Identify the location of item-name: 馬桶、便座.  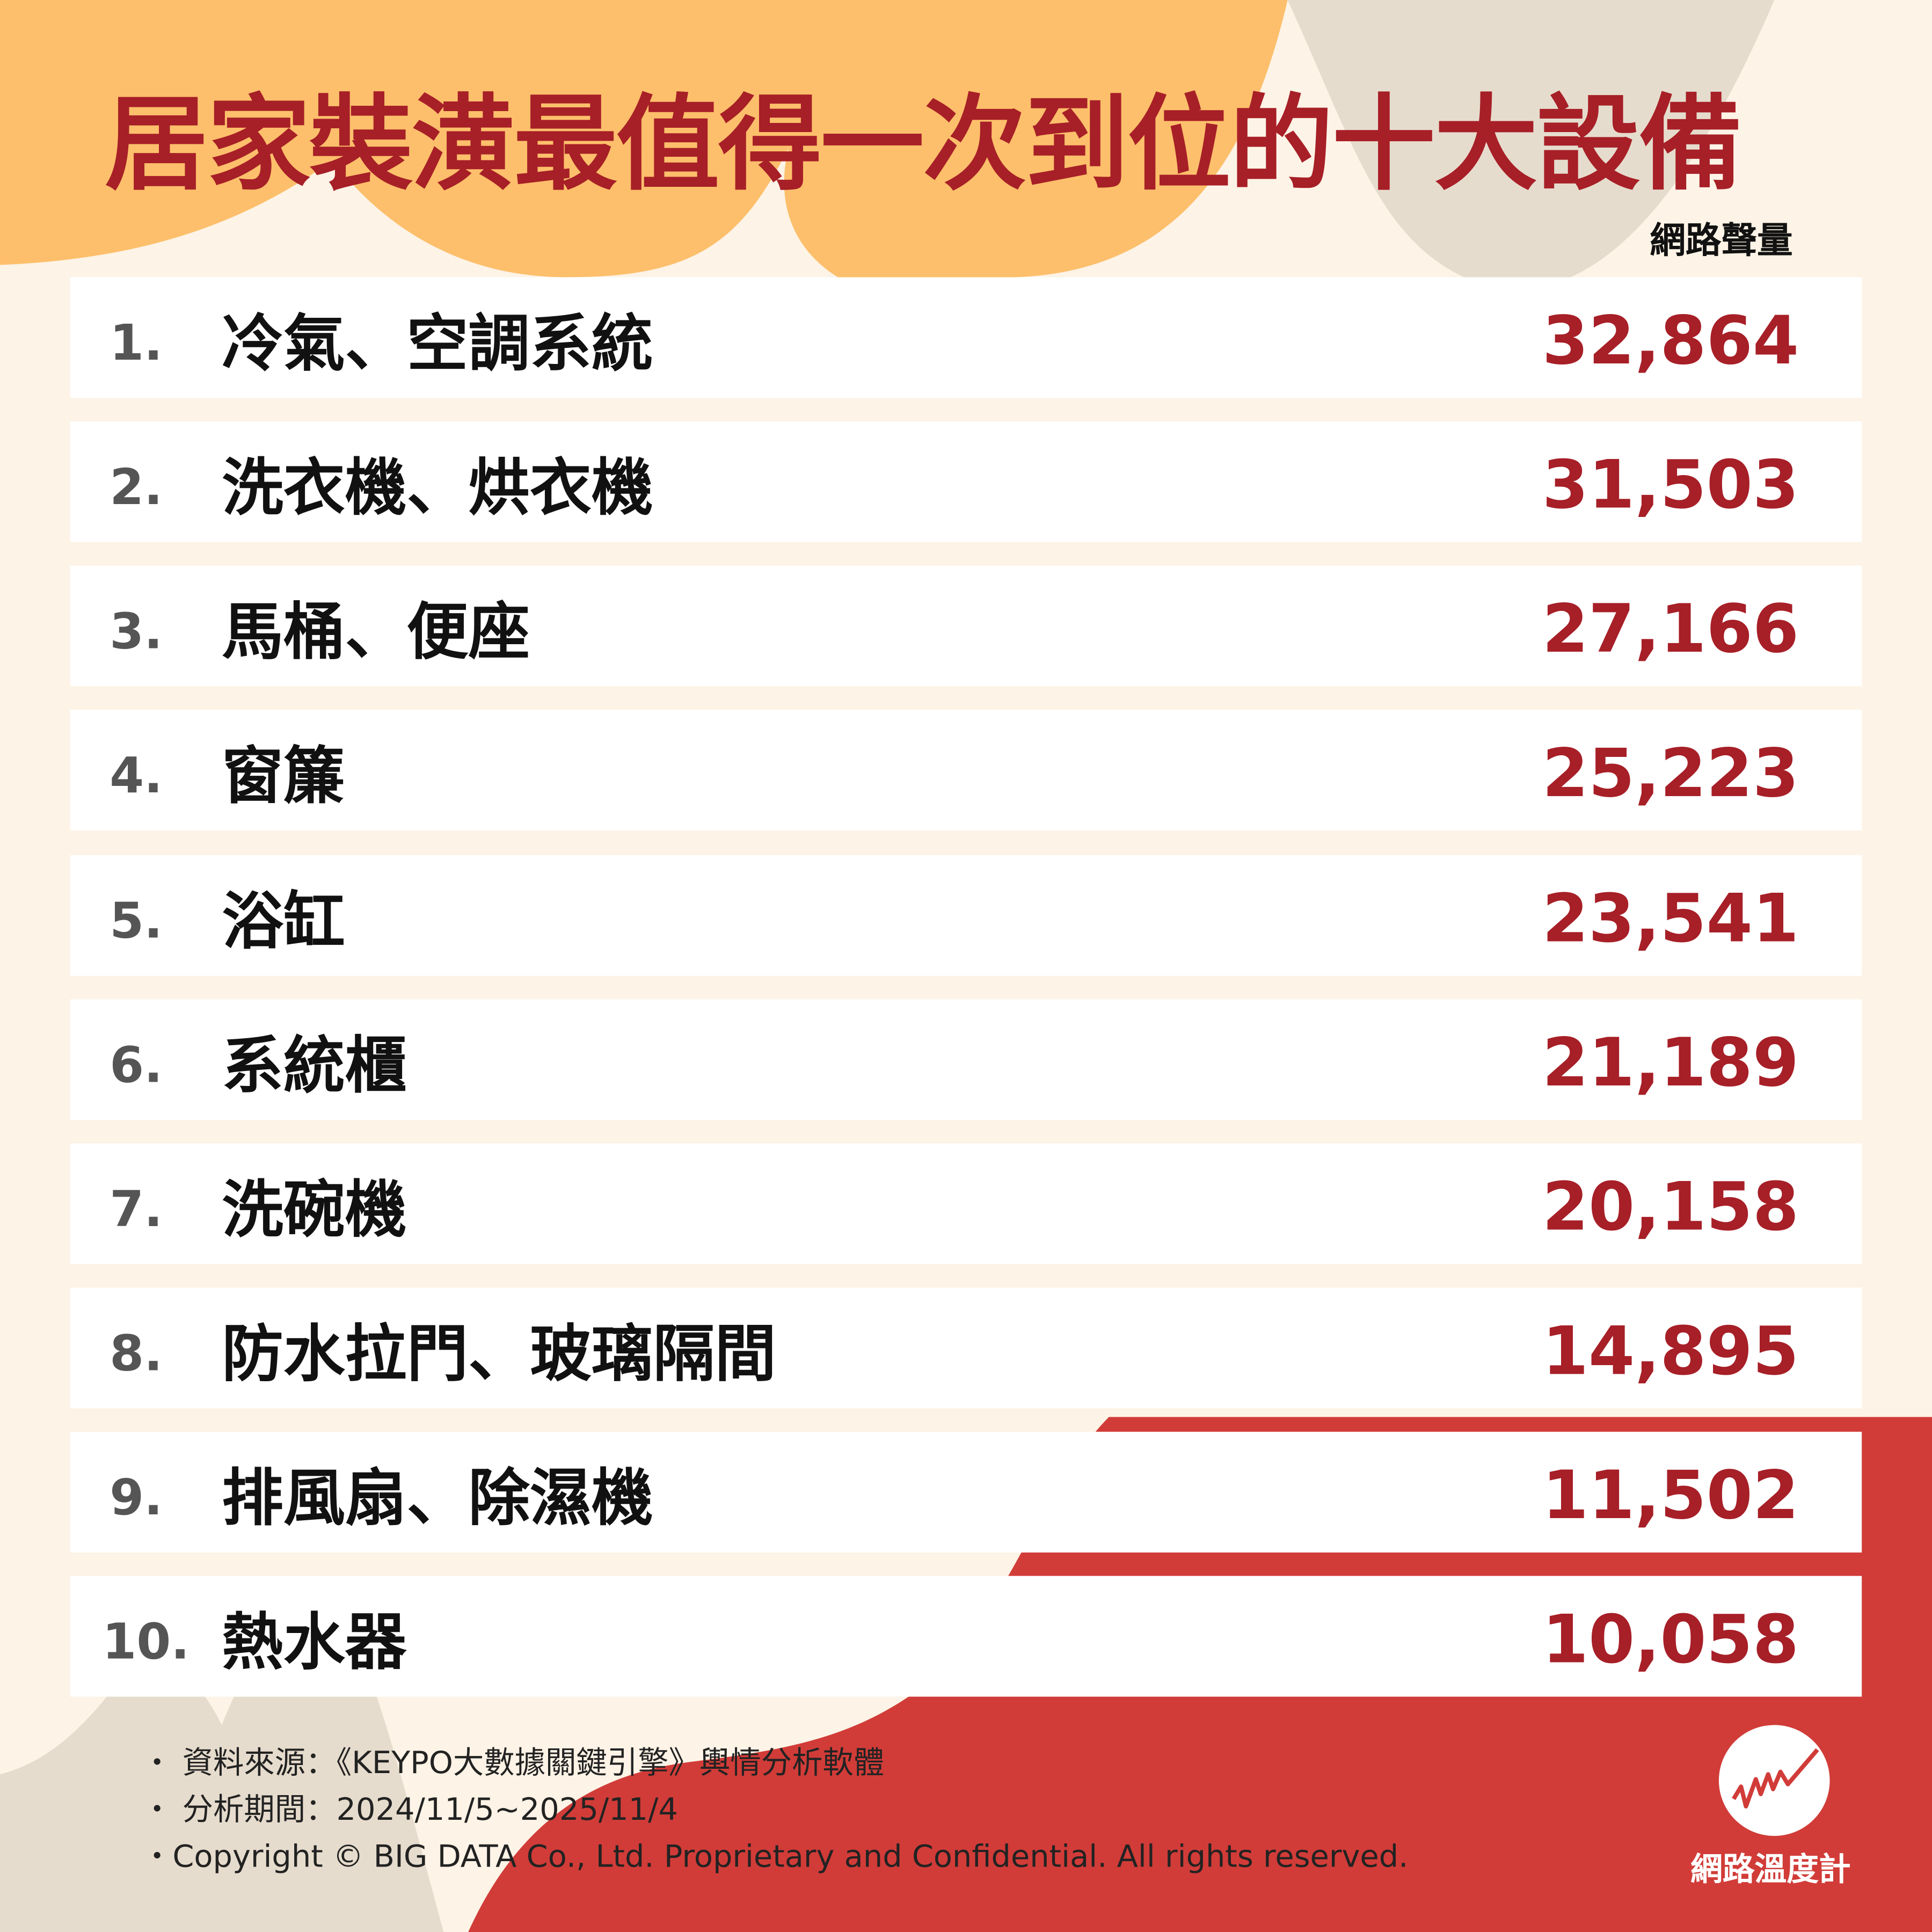
(376, 632).